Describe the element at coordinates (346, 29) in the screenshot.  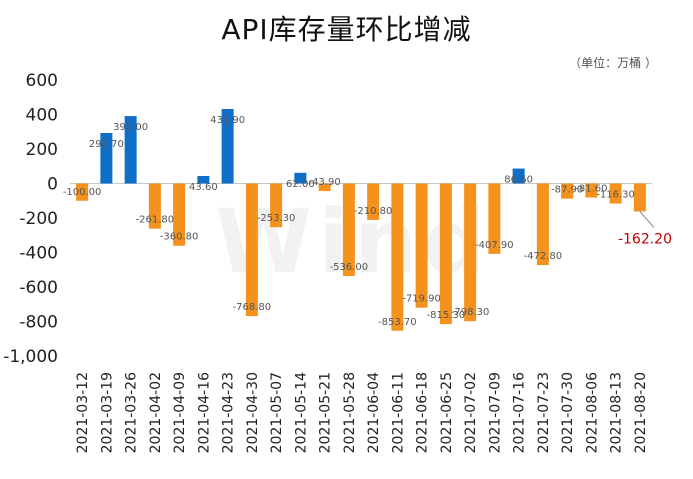
I see `chart-title: API库存量环比增减` at that location.